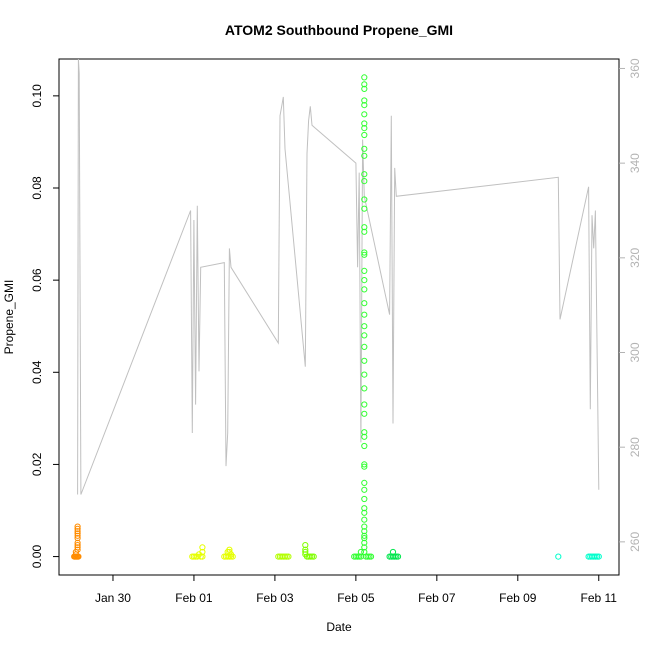  I want to click on x-tick-label-3: Feb 05, so click(356, 598).